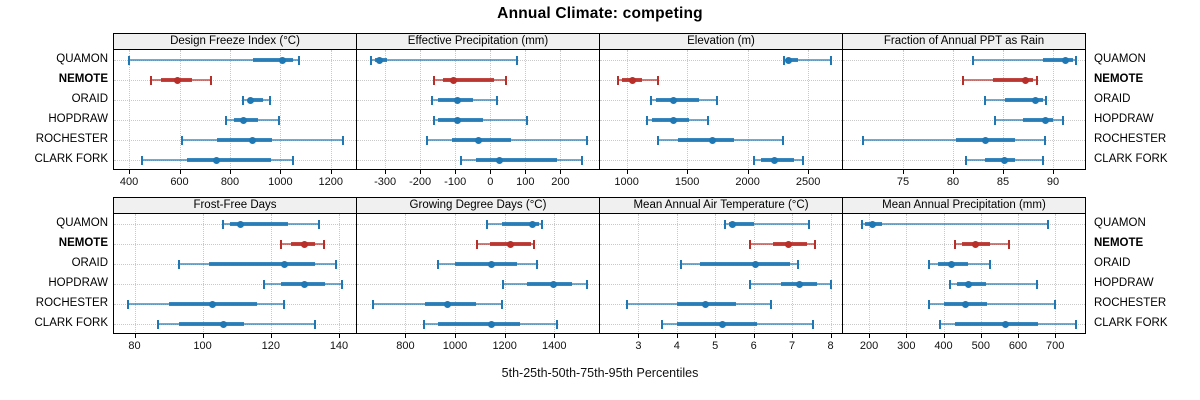 Image resolution: width=1200 pixels, height=400 pixels. What do you see at coordinates (1120, 59) in the screenshot?
I see `station-label-quamon: QUAMON` at bounding box center [1120, 59].